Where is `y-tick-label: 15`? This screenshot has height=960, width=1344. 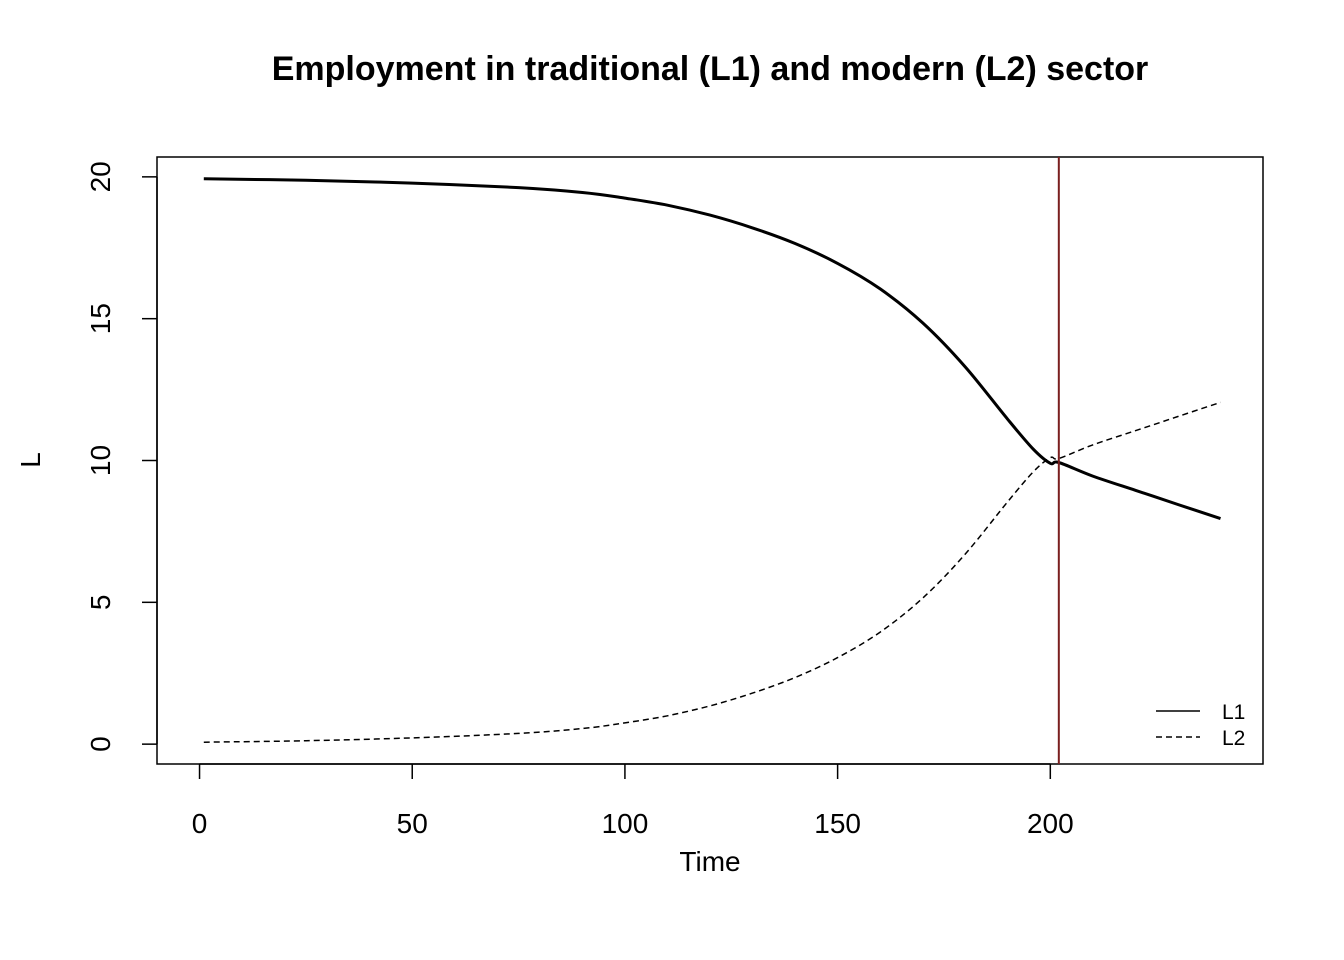
y-tick-label: 15 is located at coordinates (100, 318).